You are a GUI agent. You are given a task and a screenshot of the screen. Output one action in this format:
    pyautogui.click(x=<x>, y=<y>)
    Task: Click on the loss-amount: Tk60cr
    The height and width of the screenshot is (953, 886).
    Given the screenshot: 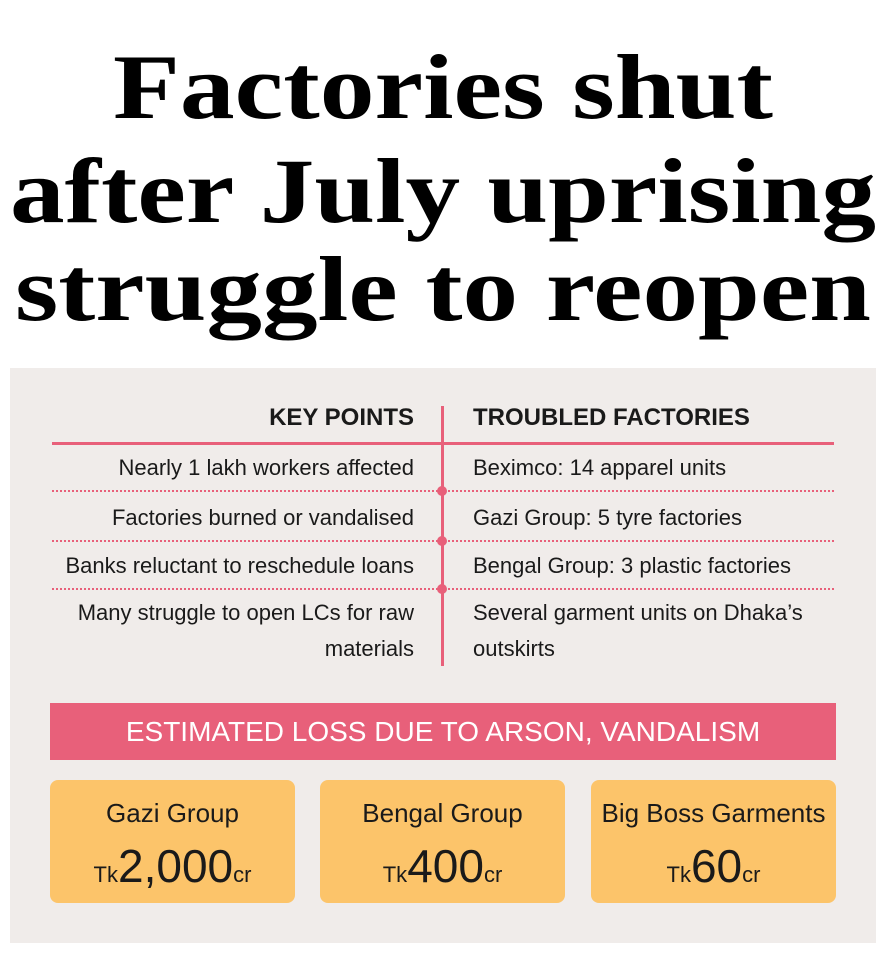 What is the action you would take?
    pyautogui.click(x=713, y=866)
    